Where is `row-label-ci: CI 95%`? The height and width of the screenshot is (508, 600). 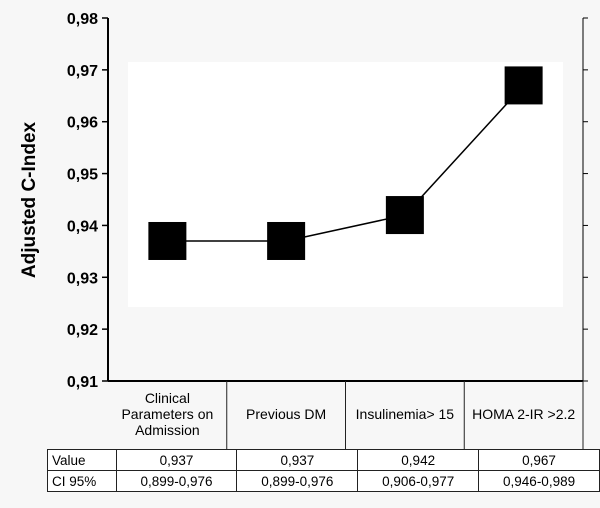 row-label-ci: CI 95% is located at coordinates (82, 481).